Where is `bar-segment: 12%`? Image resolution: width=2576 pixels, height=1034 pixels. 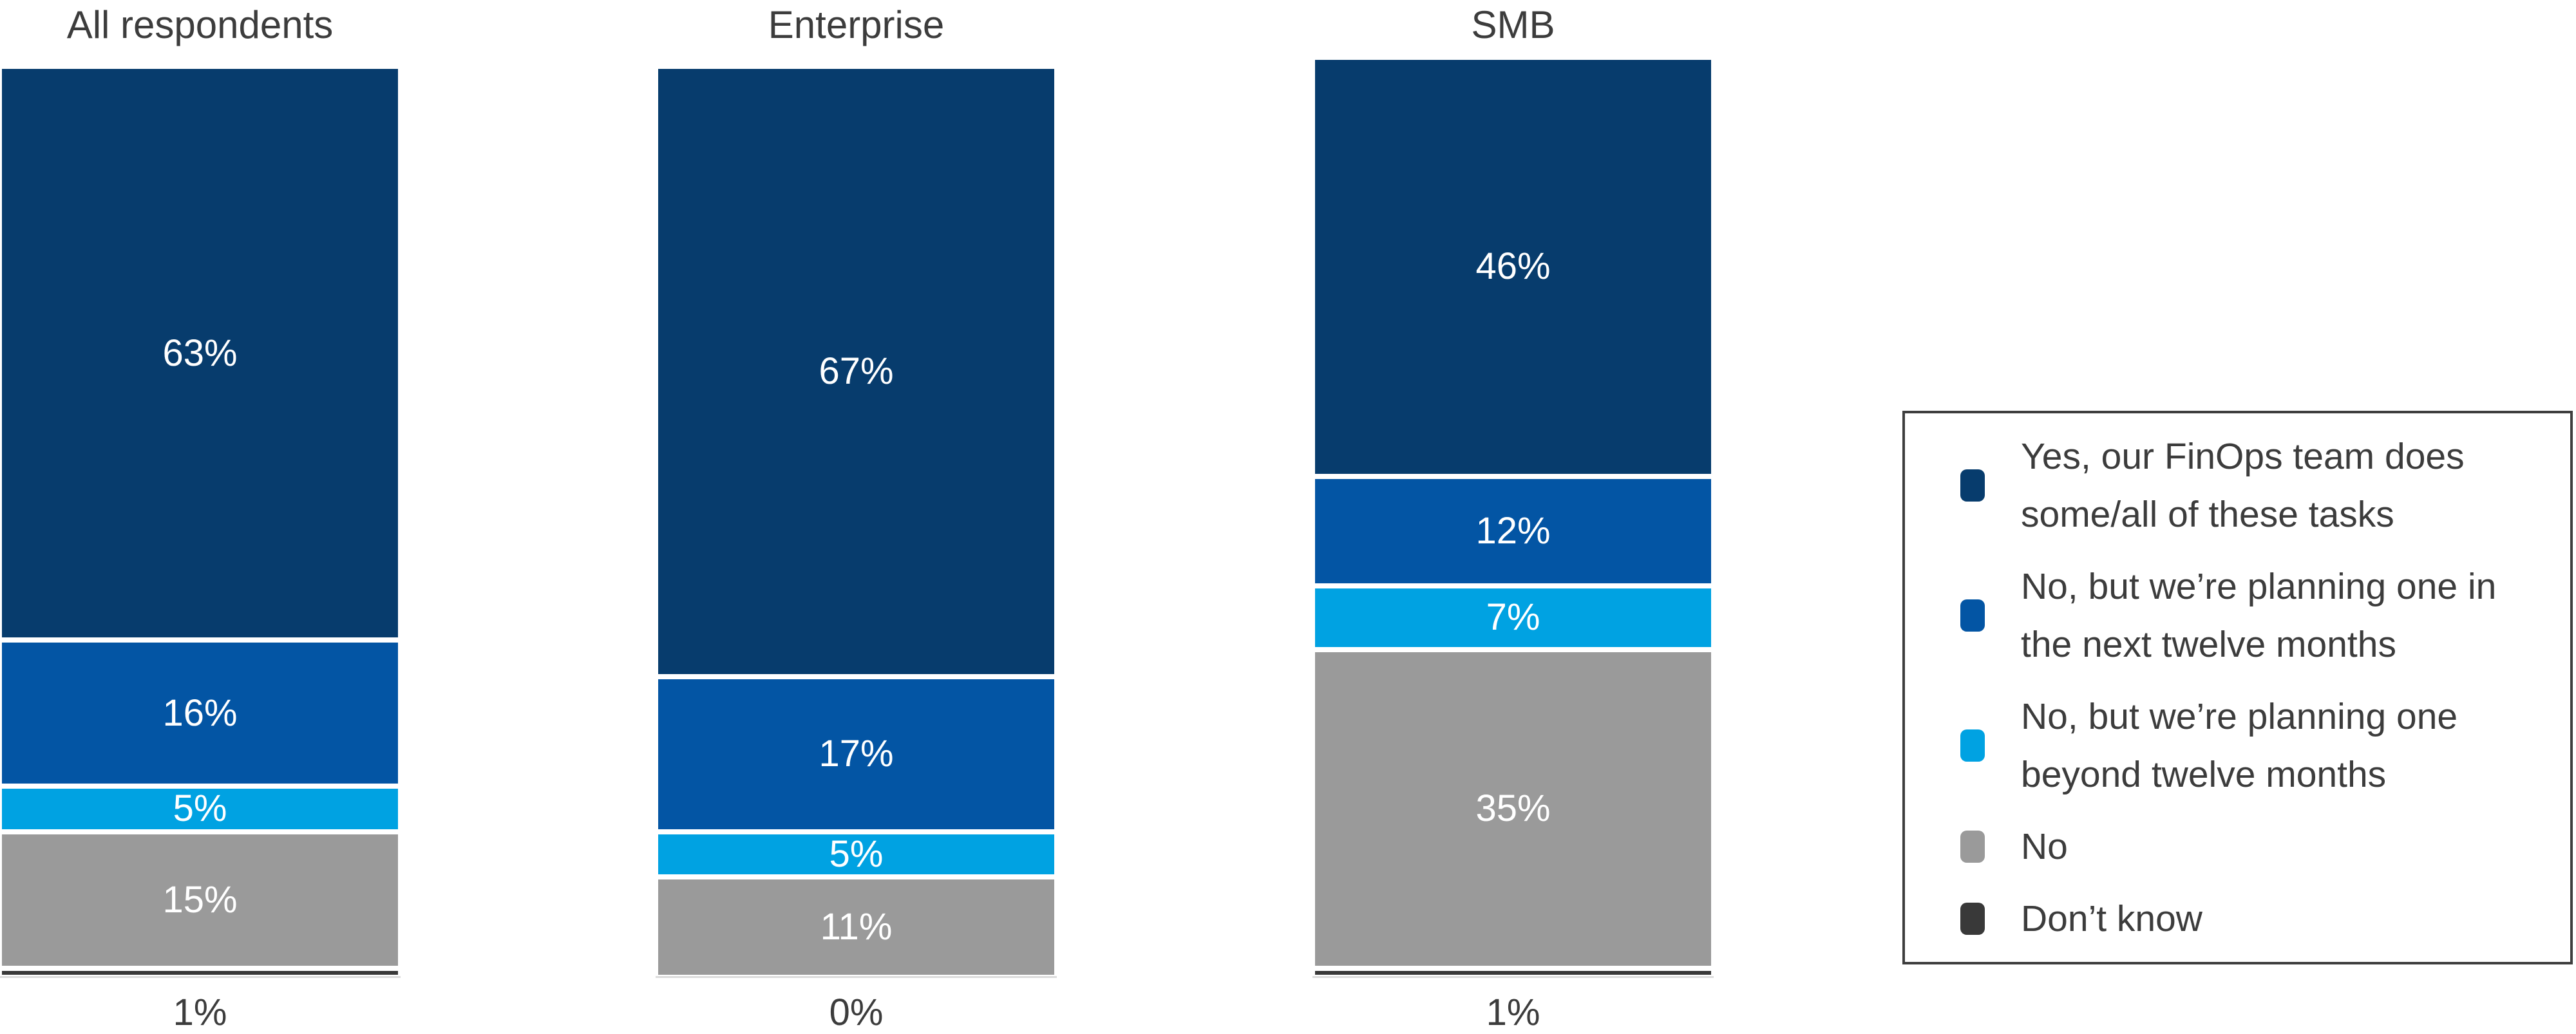
bar-segment: 12% is located at coordinates (1513, 530).